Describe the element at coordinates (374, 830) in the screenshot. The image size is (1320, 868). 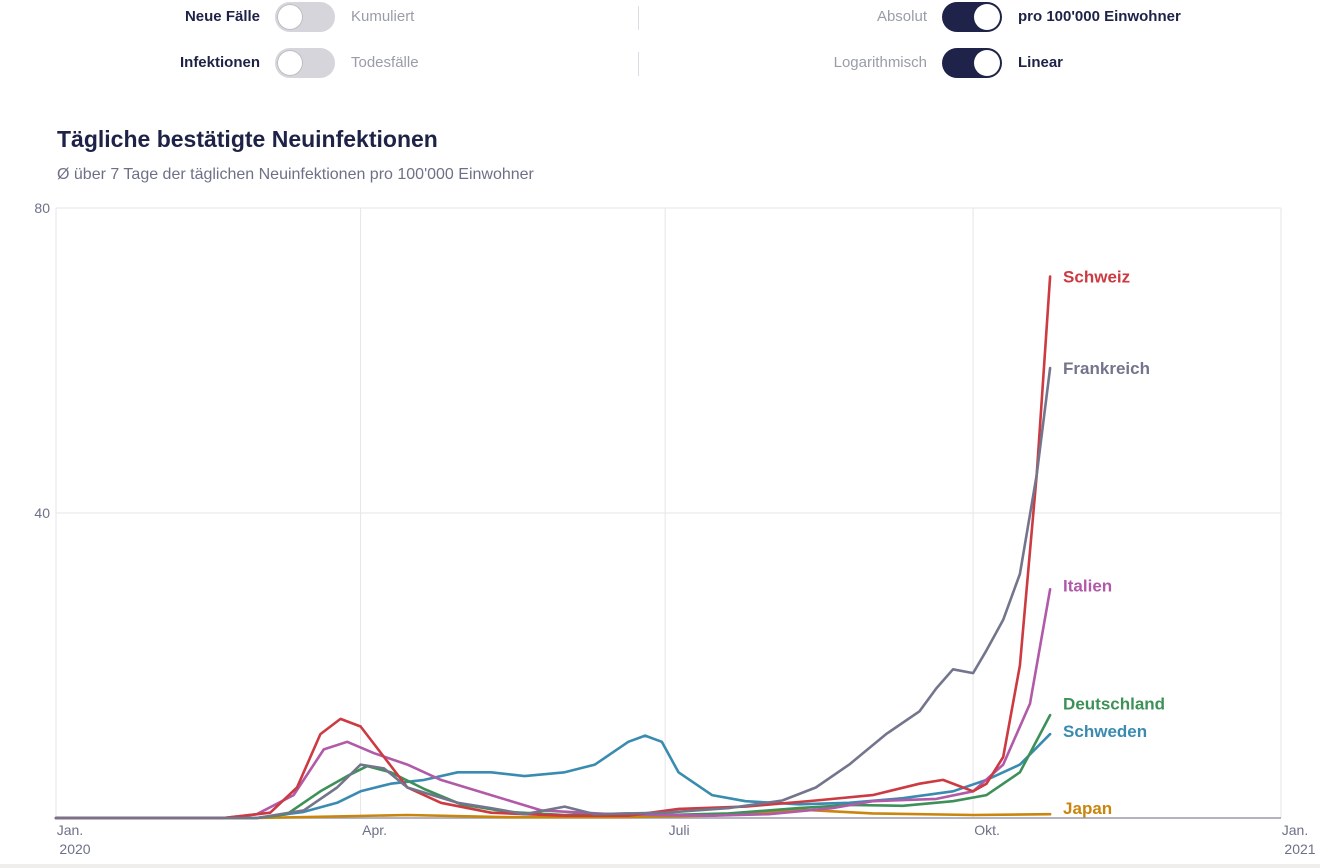
I see `x-tick-label: Apr.` at that location.